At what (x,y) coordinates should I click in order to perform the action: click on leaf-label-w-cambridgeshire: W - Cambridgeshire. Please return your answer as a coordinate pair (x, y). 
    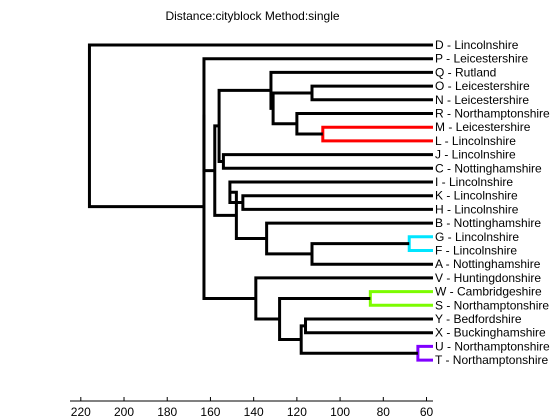
    Looking at the image, I should click on (488, 292).